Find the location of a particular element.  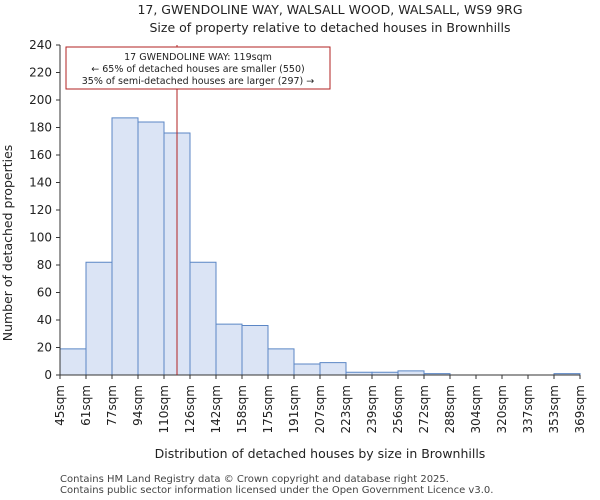

x-tick-label: 191sqm is located at coordinates (294, 409).